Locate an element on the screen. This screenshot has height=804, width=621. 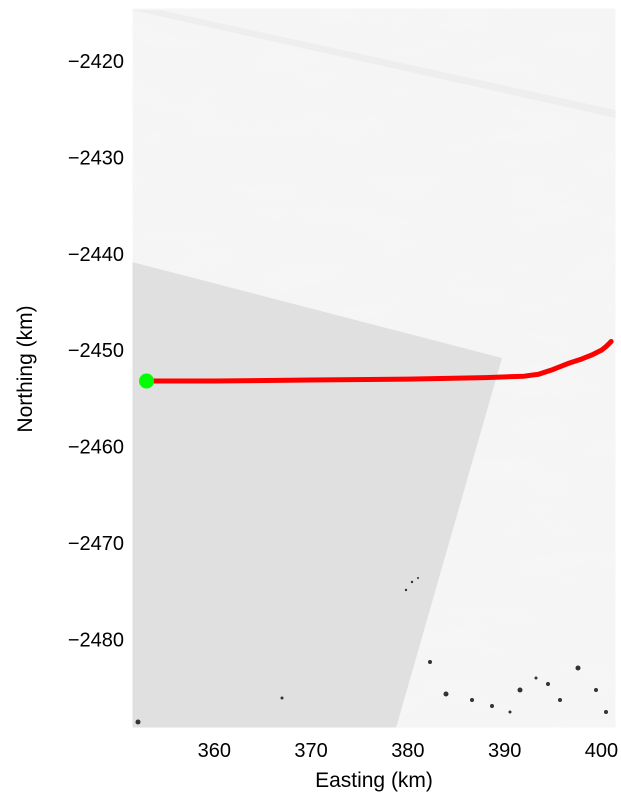
x-tick-label: 390 is located at coordinates (504, 751).